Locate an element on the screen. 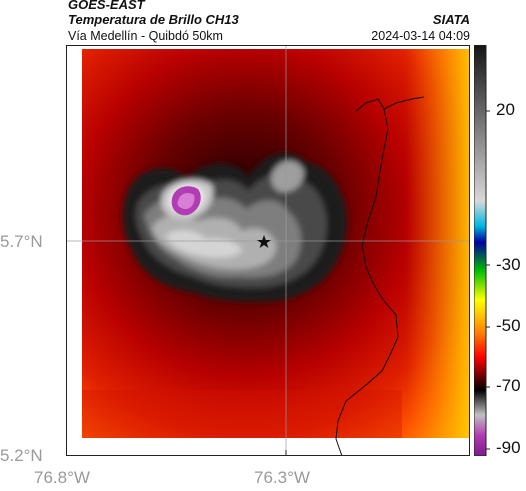  coldest-cloud-tops is located at coordinates (186, 201).